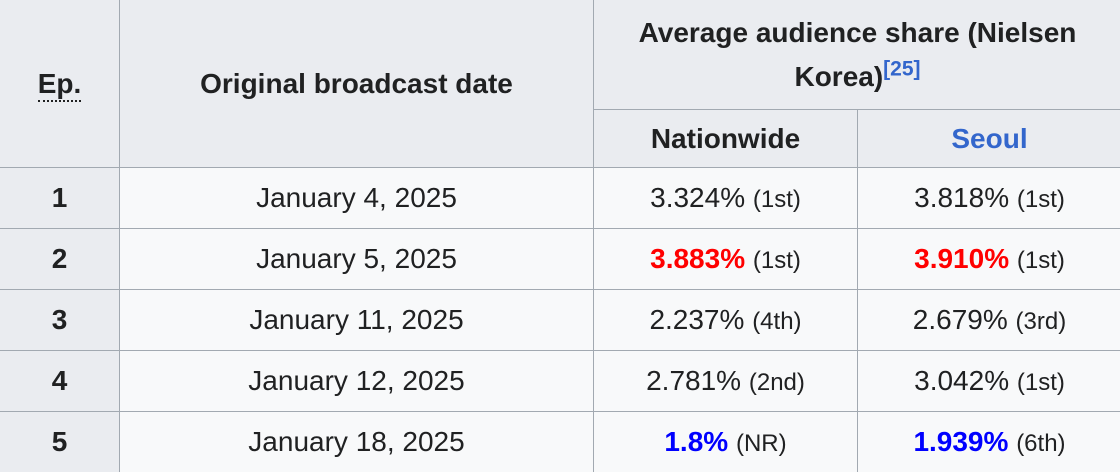 The height and width of the screenshot is (472, 1120). Describe the element at coordinates (60, 198) in the screenshot. I see `episode-number: 1` at that location.